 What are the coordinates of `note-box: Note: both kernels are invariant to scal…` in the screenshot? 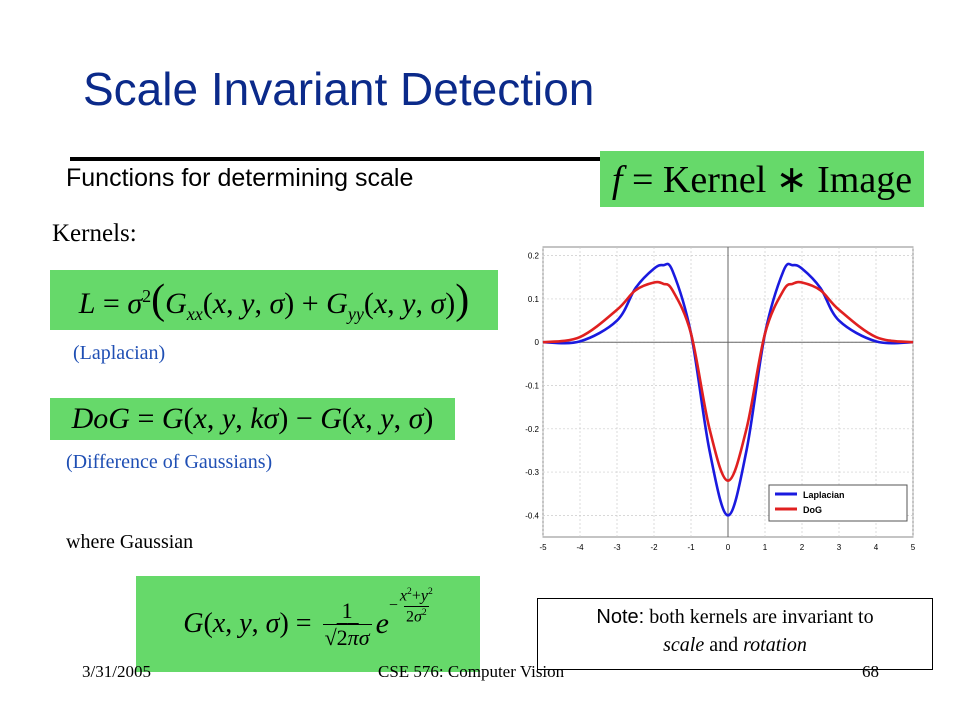 It's located at (735, 634).